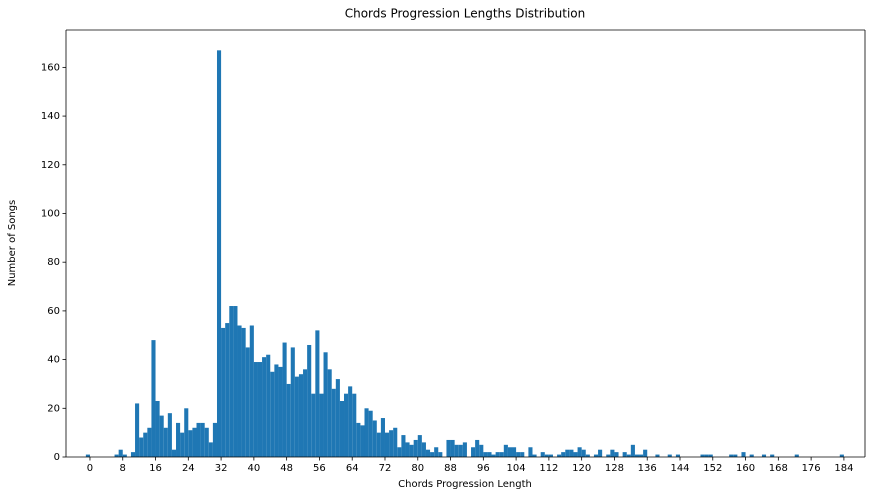 This screenshot has height=496, width=891. Describe the element at coordinates (548, 468) in the screenshot. I see `x-tick-label: 112` at that location.